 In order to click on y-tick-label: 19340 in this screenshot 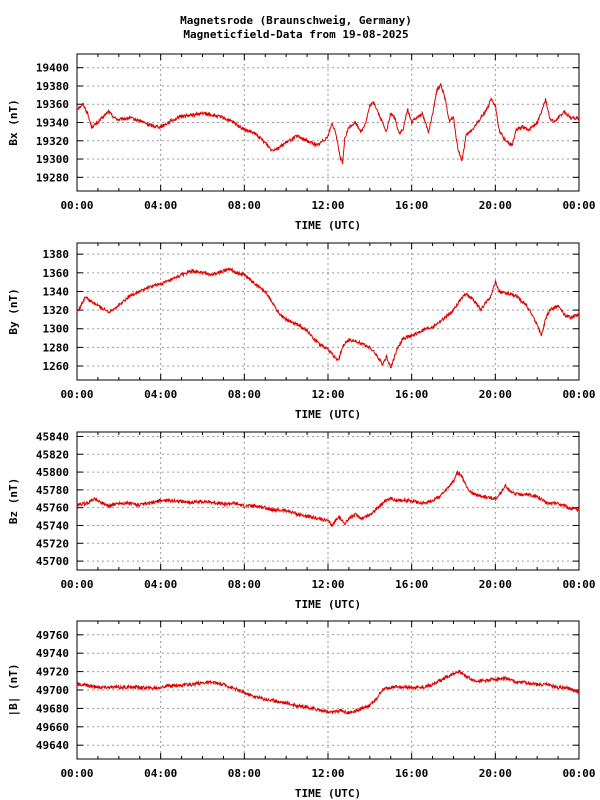, I will do `click(52, 123)`.